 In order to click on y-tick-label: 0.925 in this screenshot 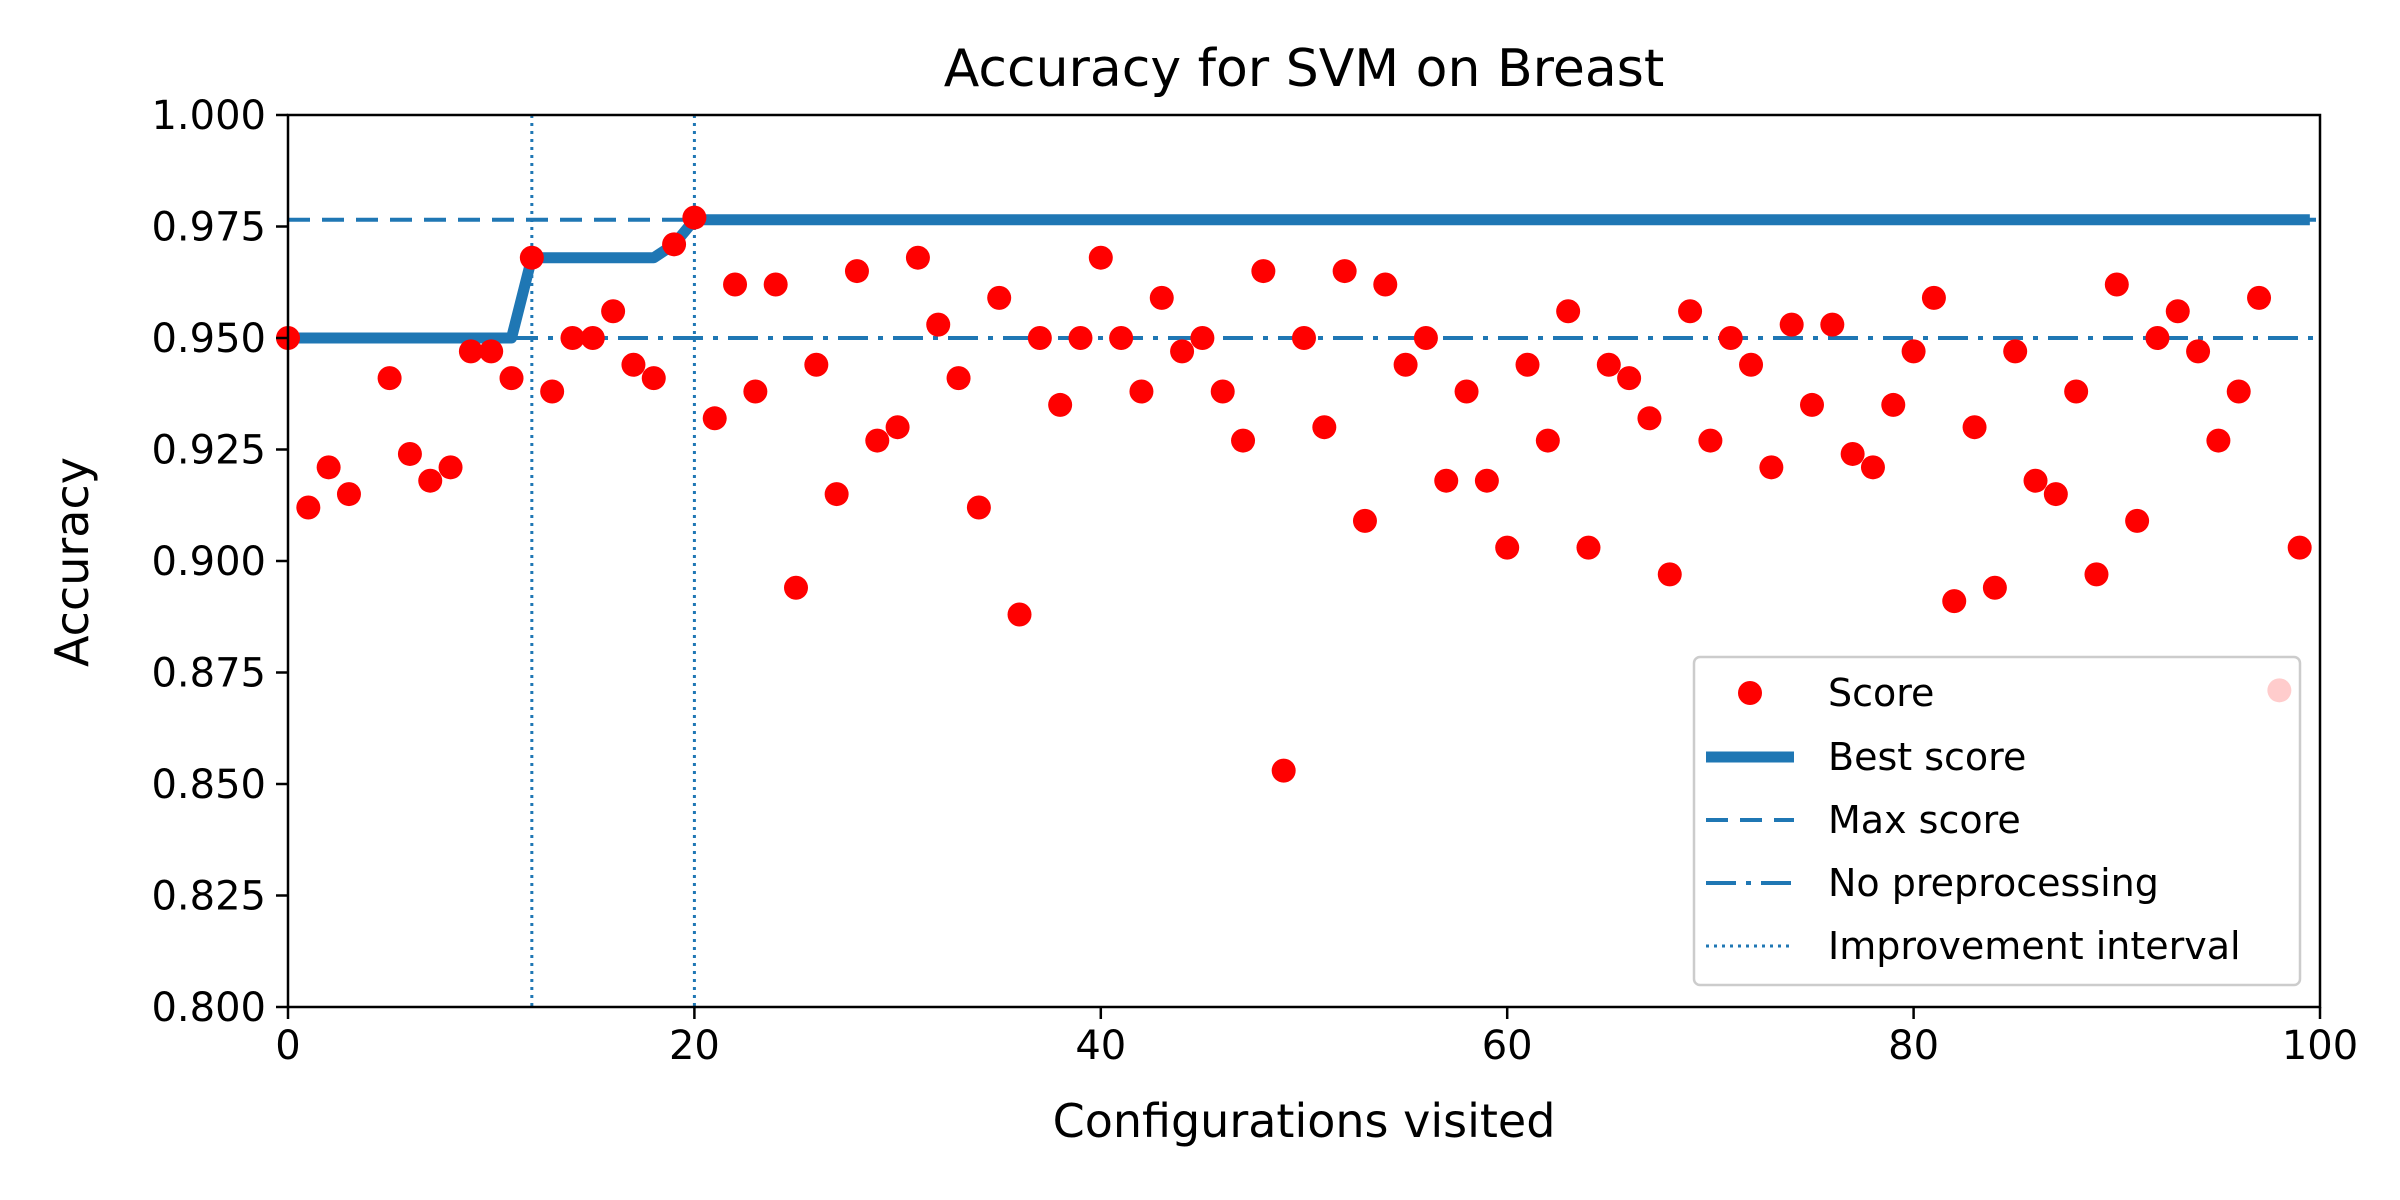, I will do `click(208, 451)`.